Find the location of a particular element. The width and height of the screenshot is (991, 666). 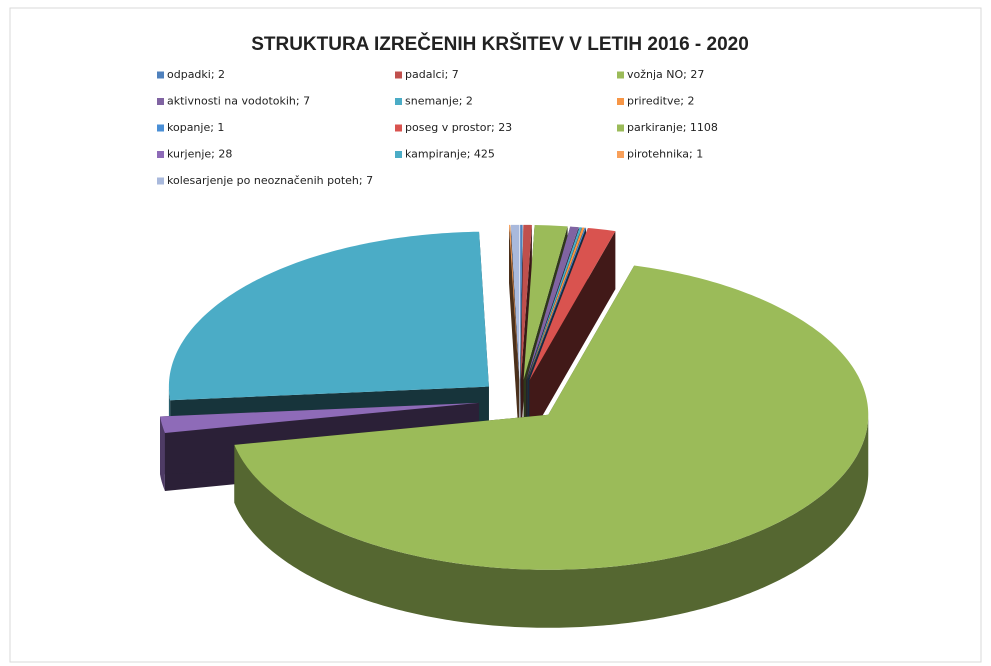

slice-wall is located at coordinates (162, 453).